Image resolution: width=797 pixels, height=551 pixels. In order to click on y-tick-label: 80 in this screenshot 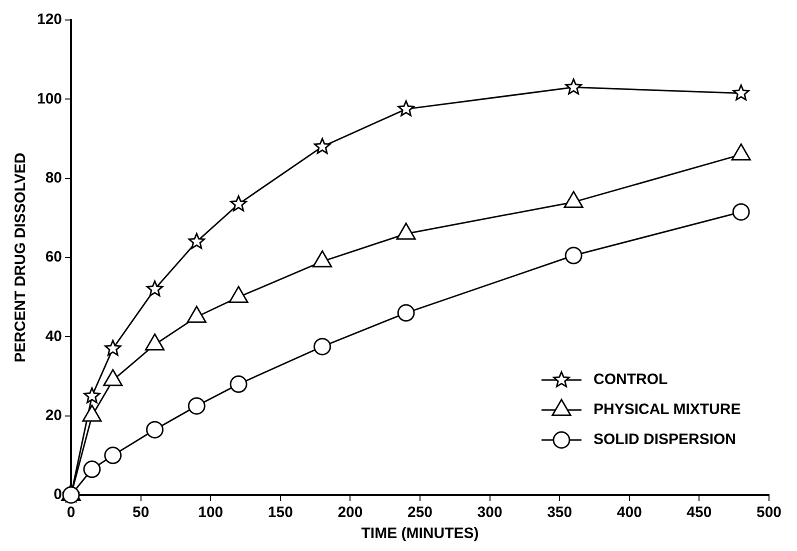, I will do `click(53, 177)`.